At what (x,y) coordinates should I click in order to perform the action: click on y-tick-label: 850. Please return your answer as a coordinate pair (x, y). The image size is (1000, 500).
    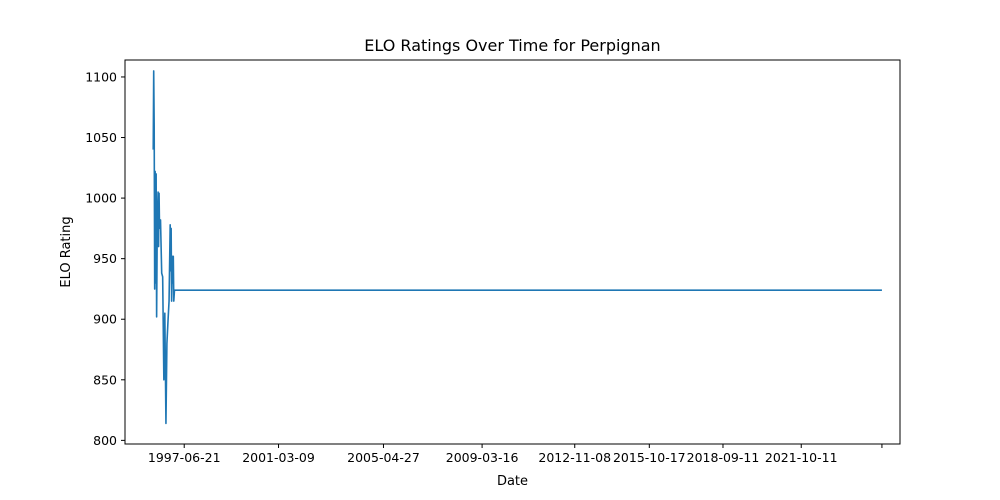
    Looking at the image, I should click on (105, 379).